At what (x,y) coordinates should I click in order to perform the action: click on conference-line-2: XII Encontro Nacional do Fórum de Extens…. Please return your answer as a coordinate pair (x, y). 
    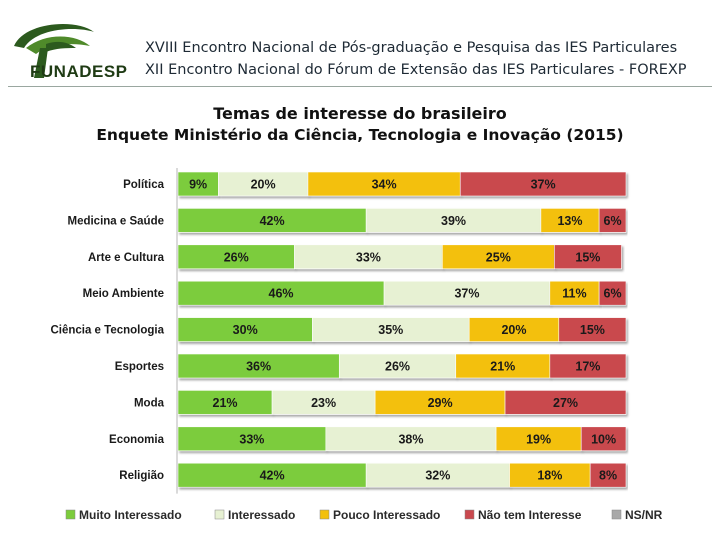
    Looking at the image, I should click on (416, 70).